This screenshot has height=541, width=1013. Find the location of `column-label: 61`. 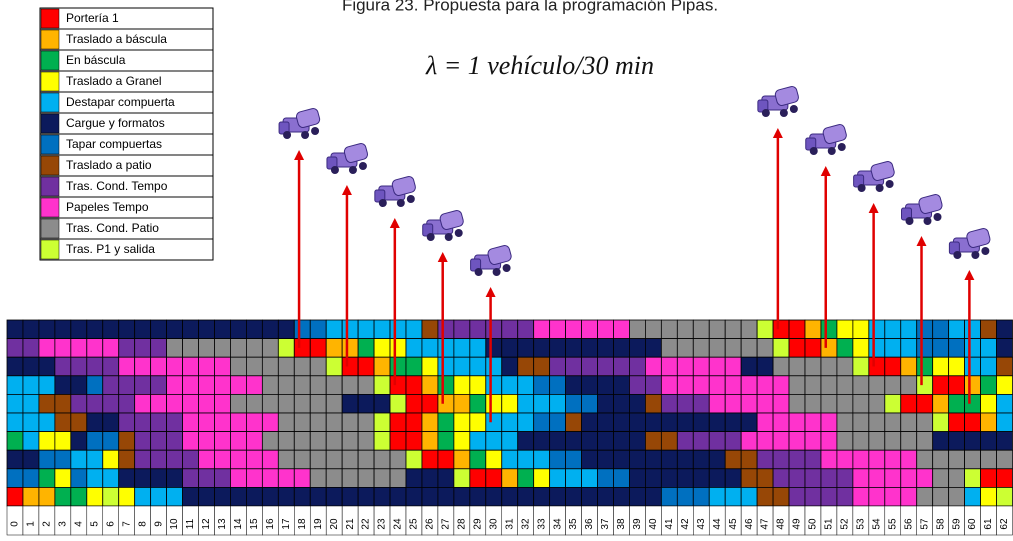

column-label: 61 is located at coordinates (988, 524).